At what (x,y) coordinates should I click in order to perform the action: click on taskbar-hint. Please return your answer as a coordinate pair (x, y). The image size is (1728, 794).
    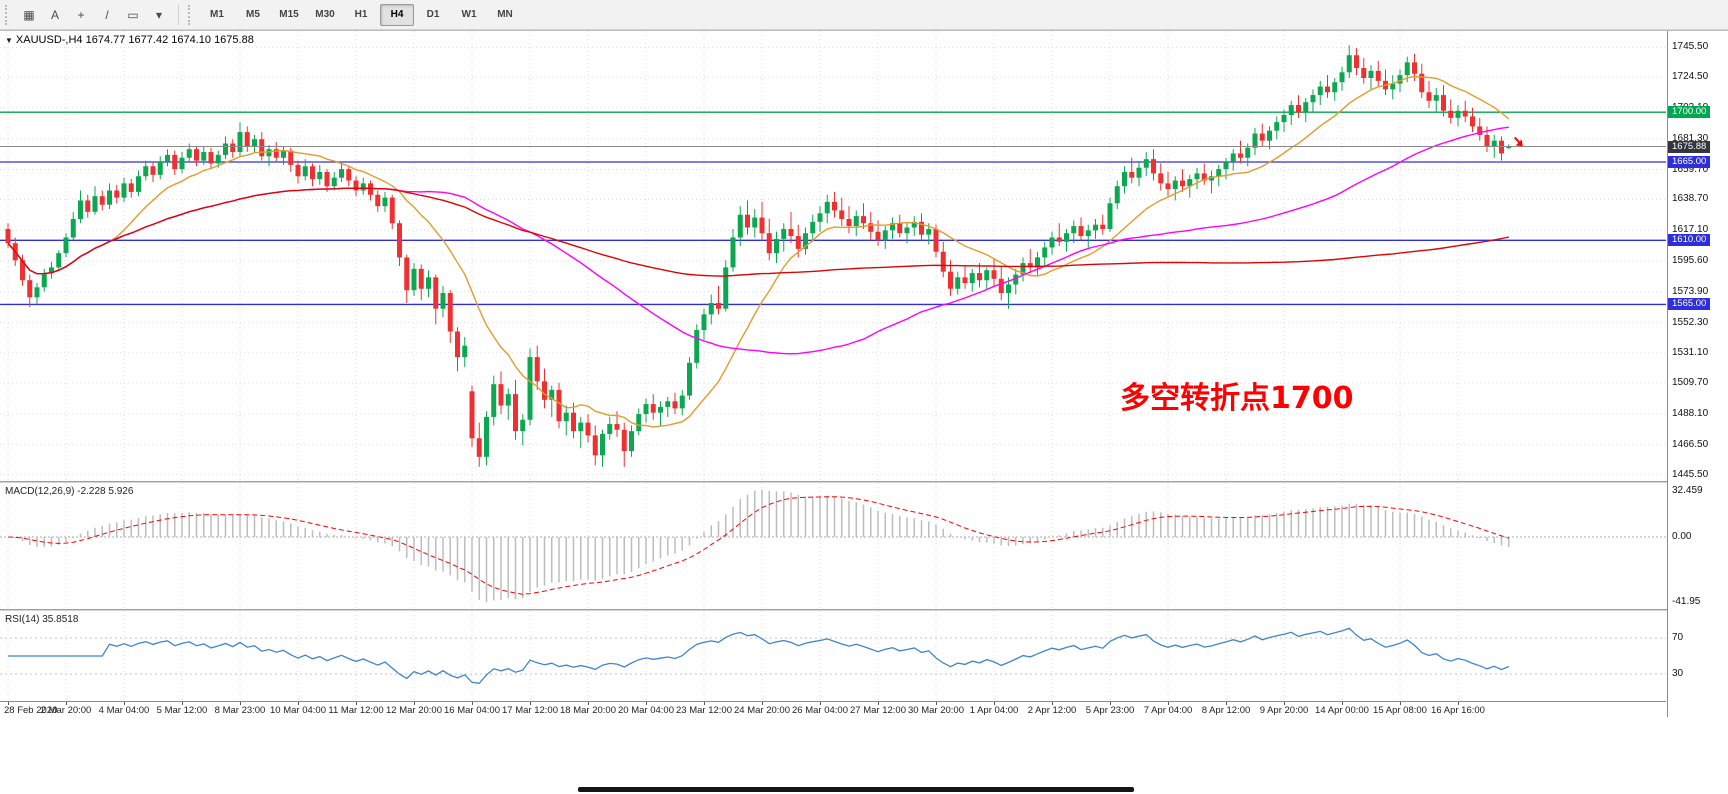
    Looking at the image, I should click on (856, 789).